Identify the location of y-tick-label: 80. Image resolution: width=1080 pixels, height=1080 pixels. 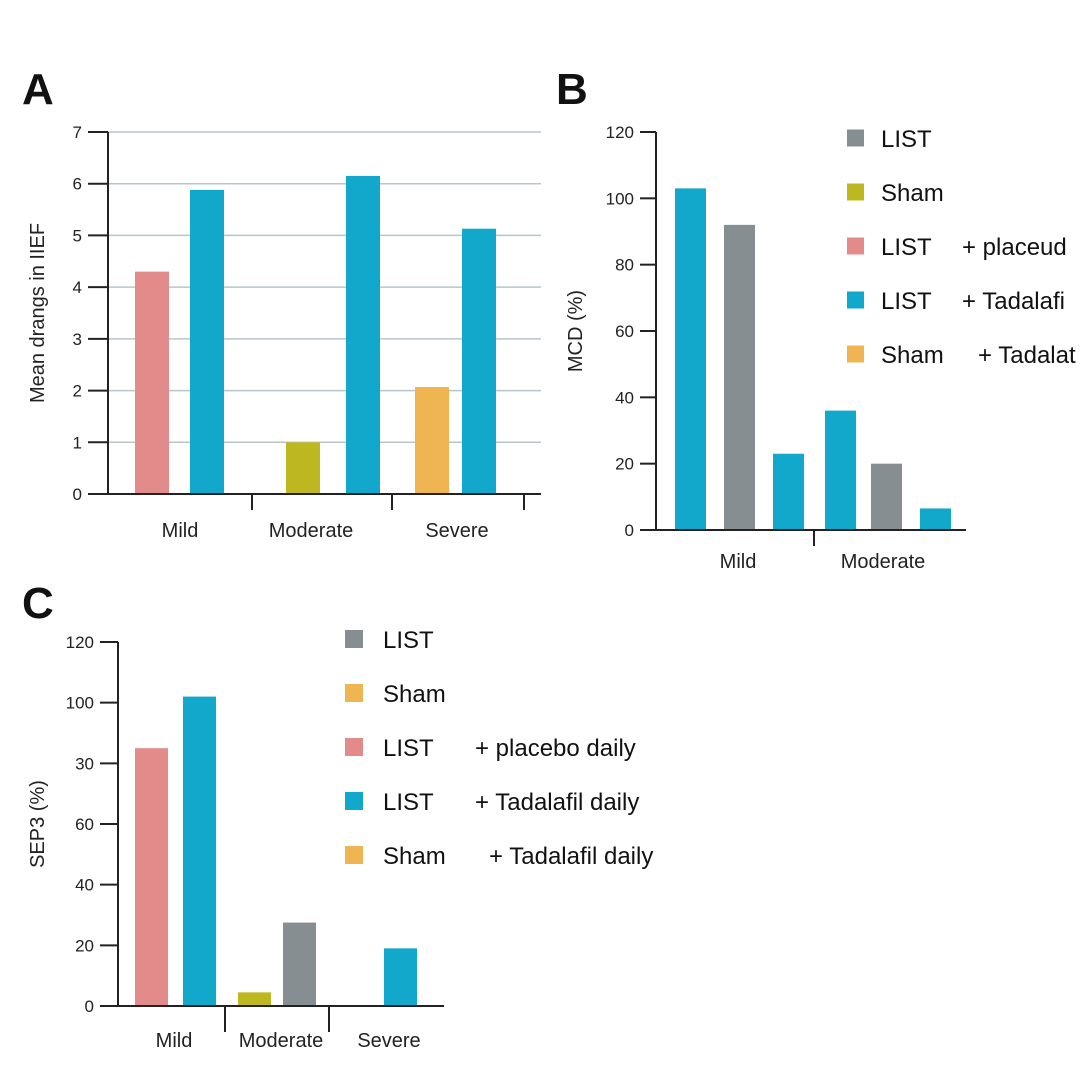
(624, 265).